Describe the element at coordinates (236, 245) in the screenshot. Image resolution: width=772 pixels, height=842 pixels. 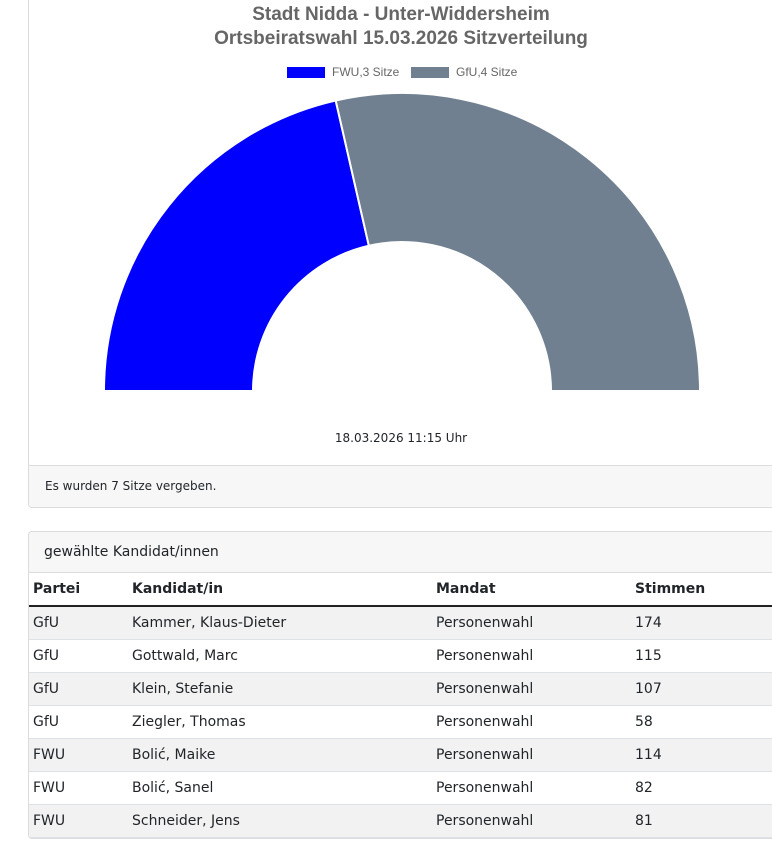
I see `slice-fwu` at that location.